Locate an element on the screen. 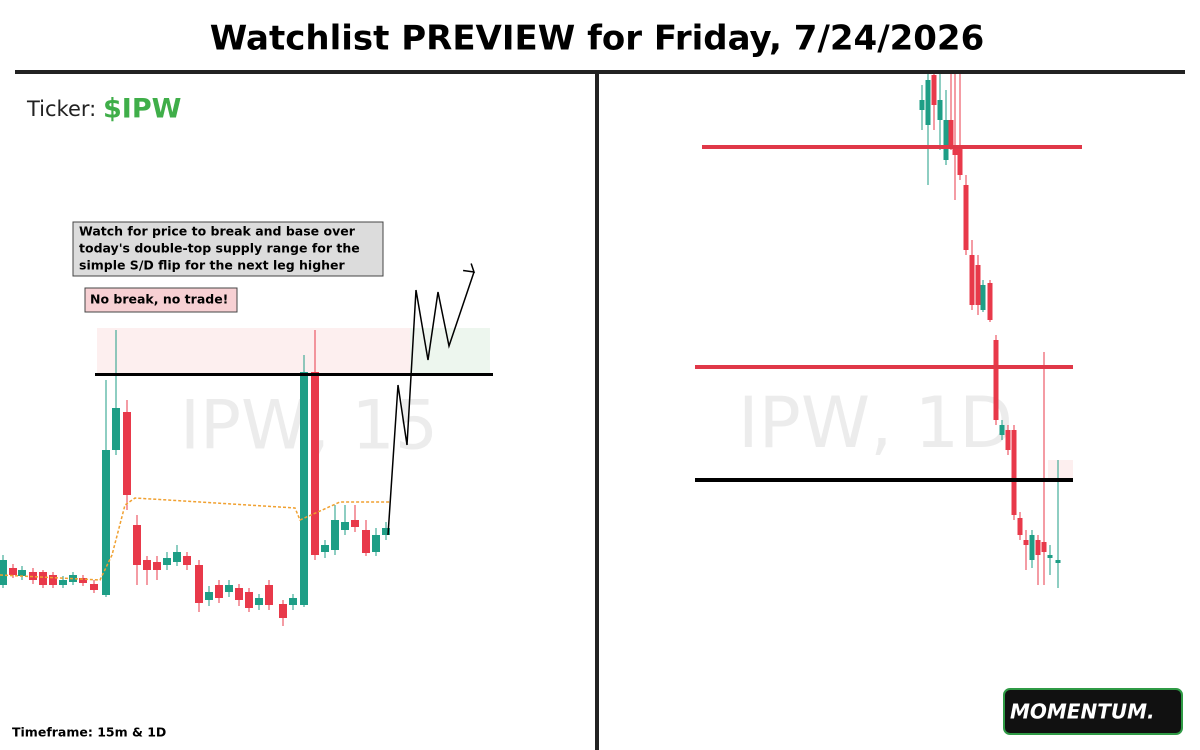  warning: No break, no trade! is located at coordinates (159, 299).